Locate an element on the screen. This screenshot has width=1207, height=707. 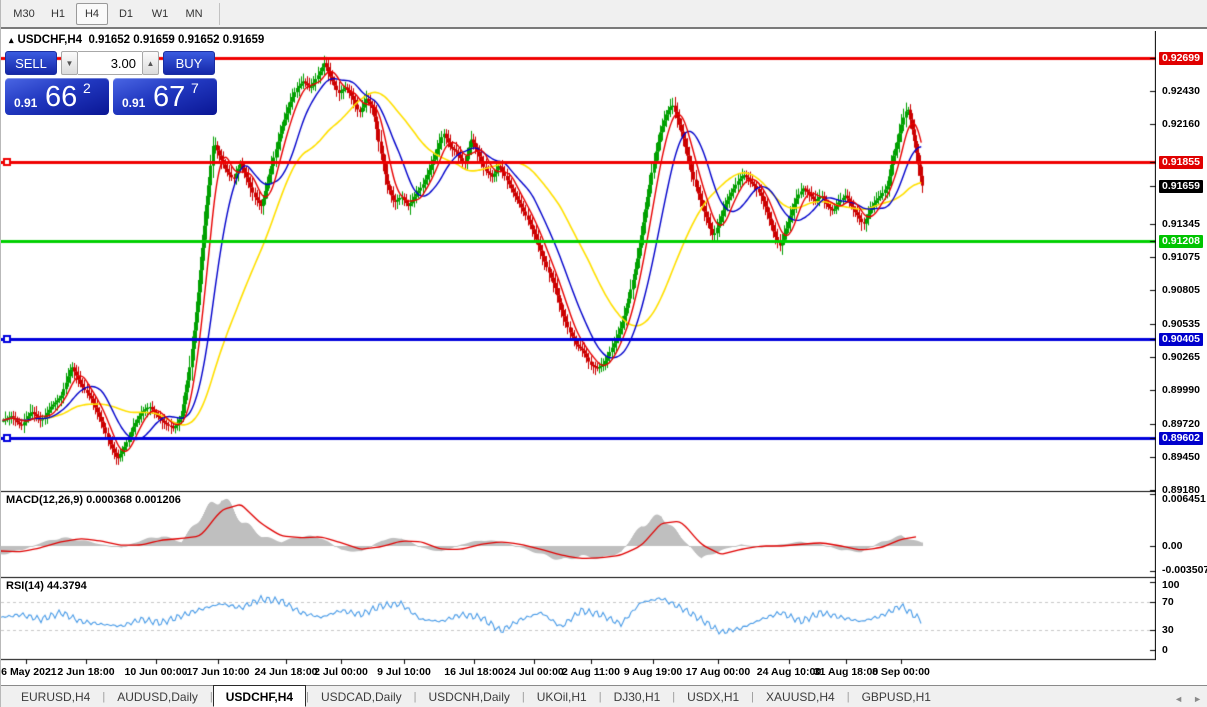
date-label: 17 Jun 10:00 is located at coordinates (218, 672).